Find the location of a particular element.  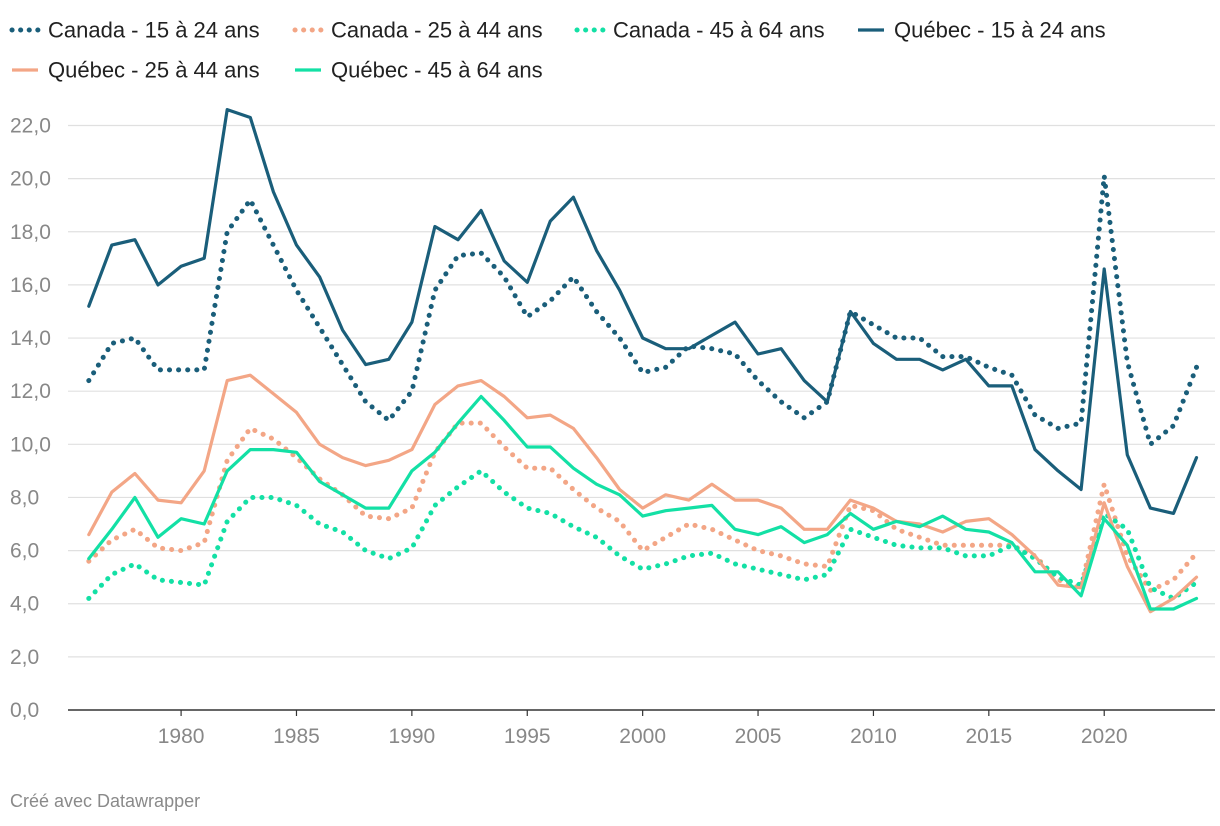

legend-item: Canada - 45 à 64 ans is located at coordinates (699, 30).